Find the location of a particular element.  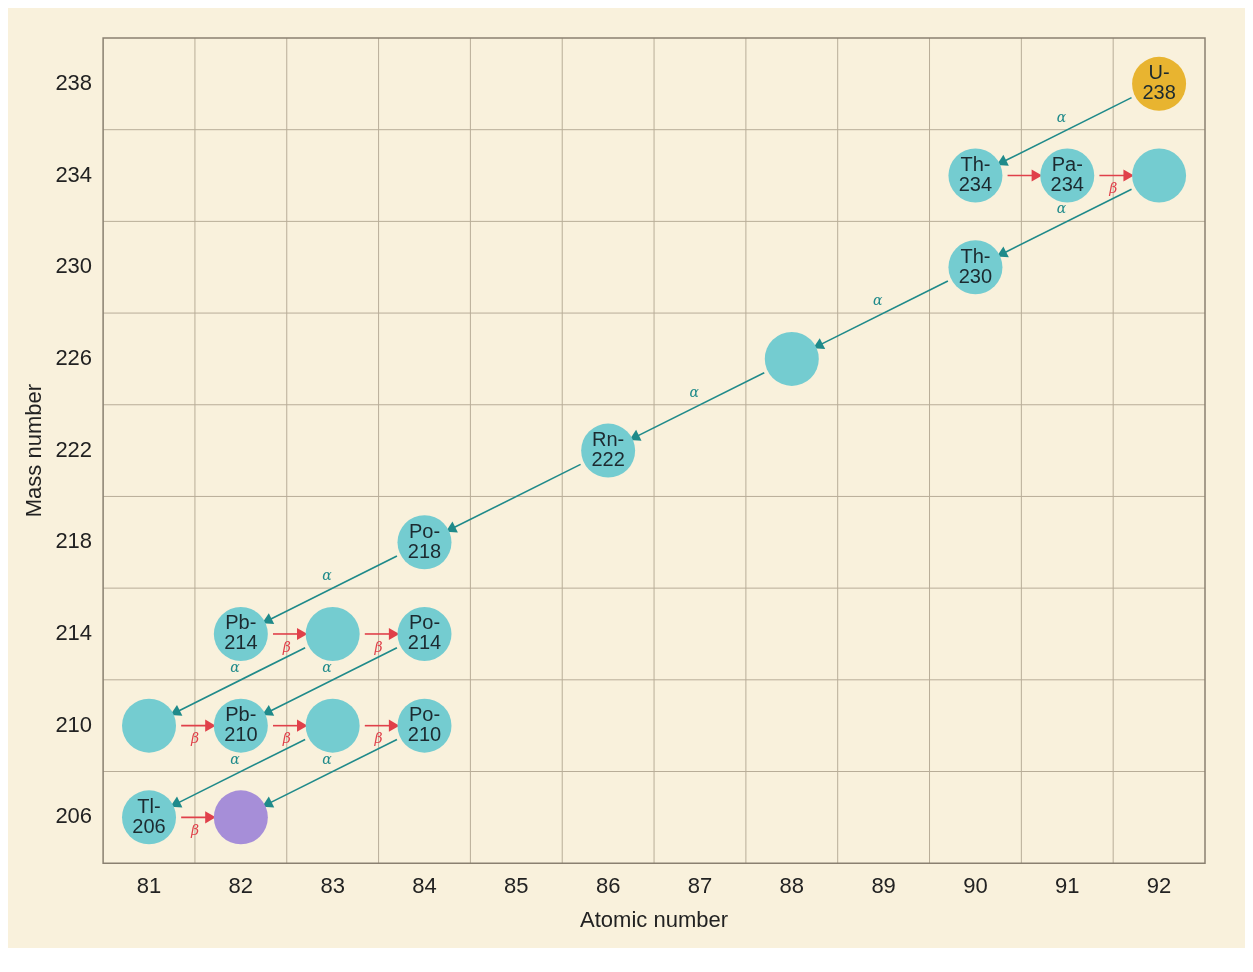

data-label: Po-210 is located at coordinates (424, 724).